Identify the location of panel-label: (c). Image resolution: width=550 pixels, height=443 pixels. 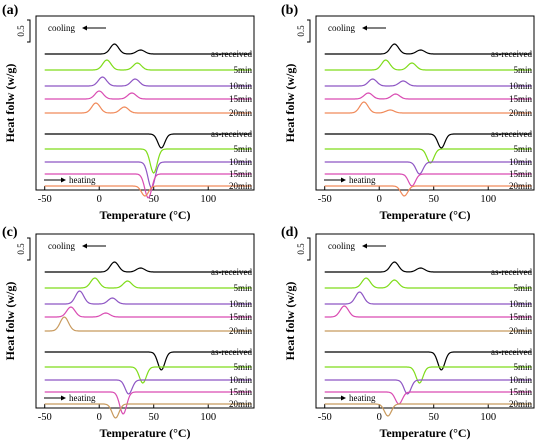
(10, 232).